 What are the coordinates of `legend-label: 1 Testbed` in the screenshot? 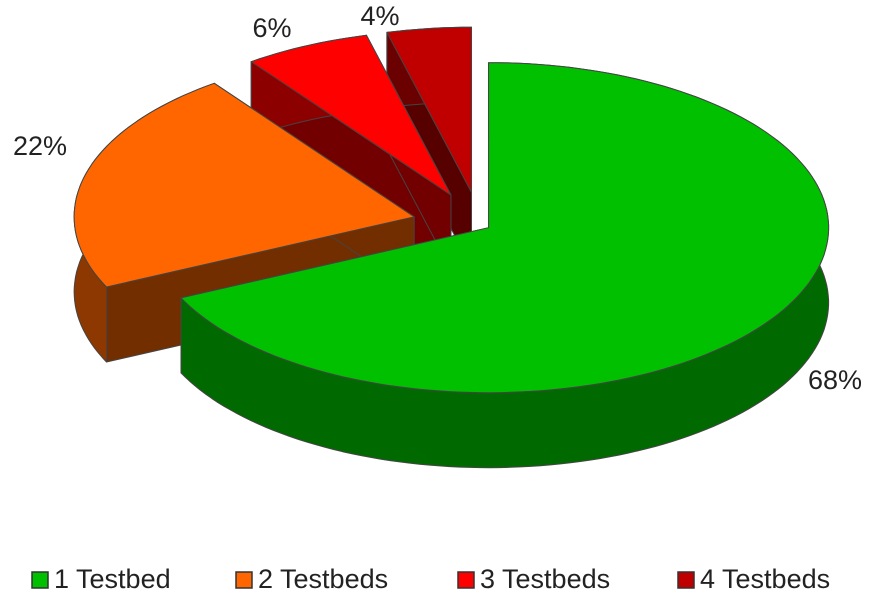 It's located at (112, 579).